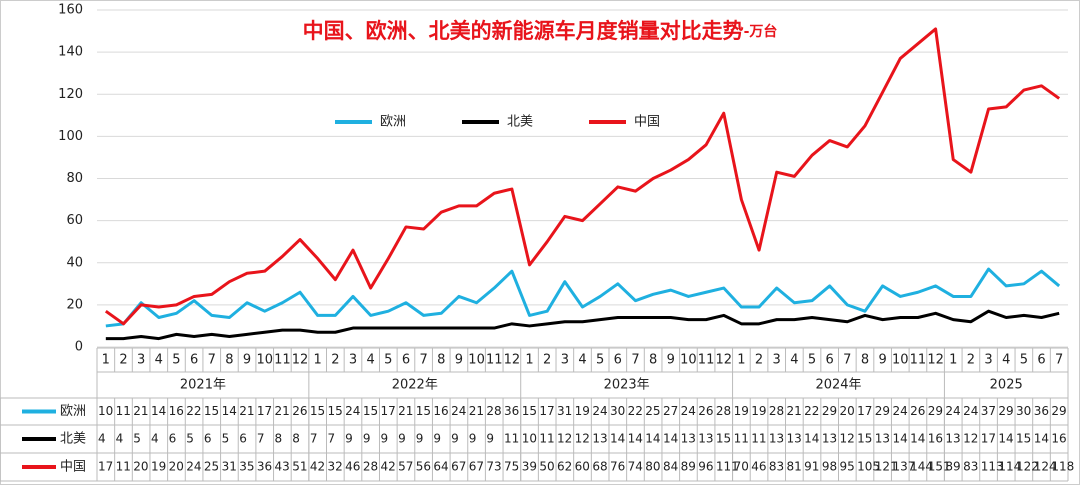  I want to click on table-cell: 8, so click(296, 439).